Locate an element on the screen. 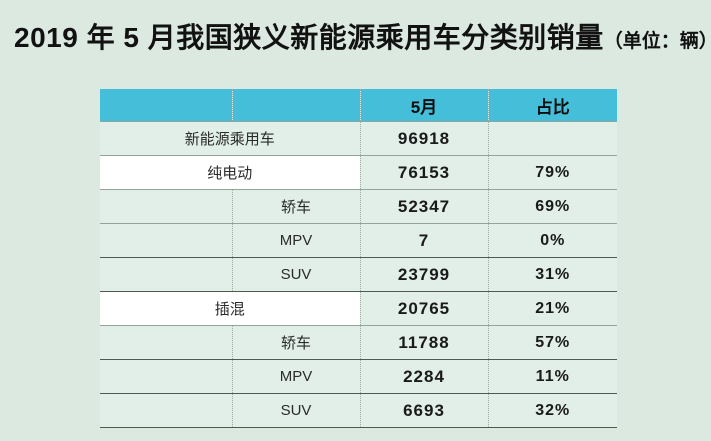 The height and width of the screenshot is (441, 711). table-row: 插混 20765 21% is located at coordinates (358, 308).